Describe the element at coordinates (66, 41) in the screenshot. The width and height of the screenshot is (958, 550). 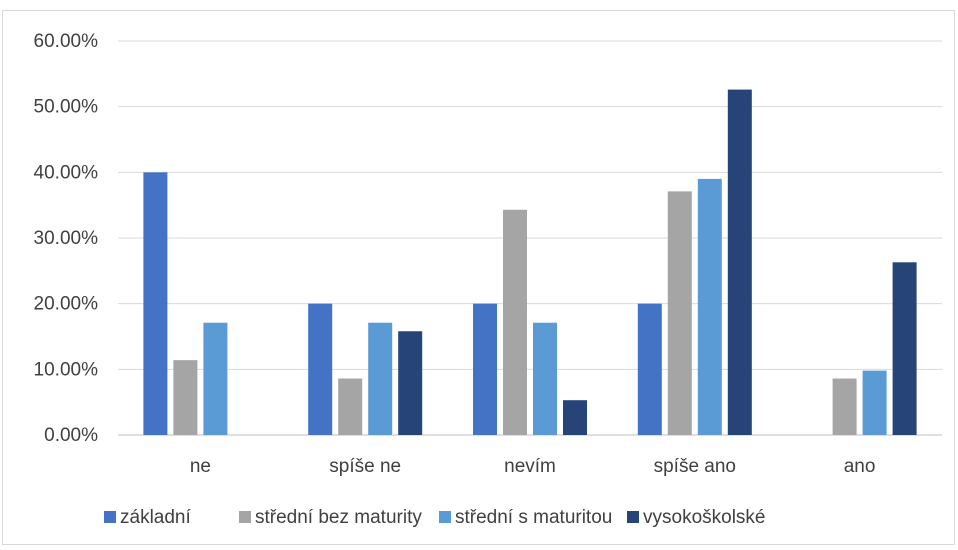
I see `y-tick-label: 60.00%` at that location.